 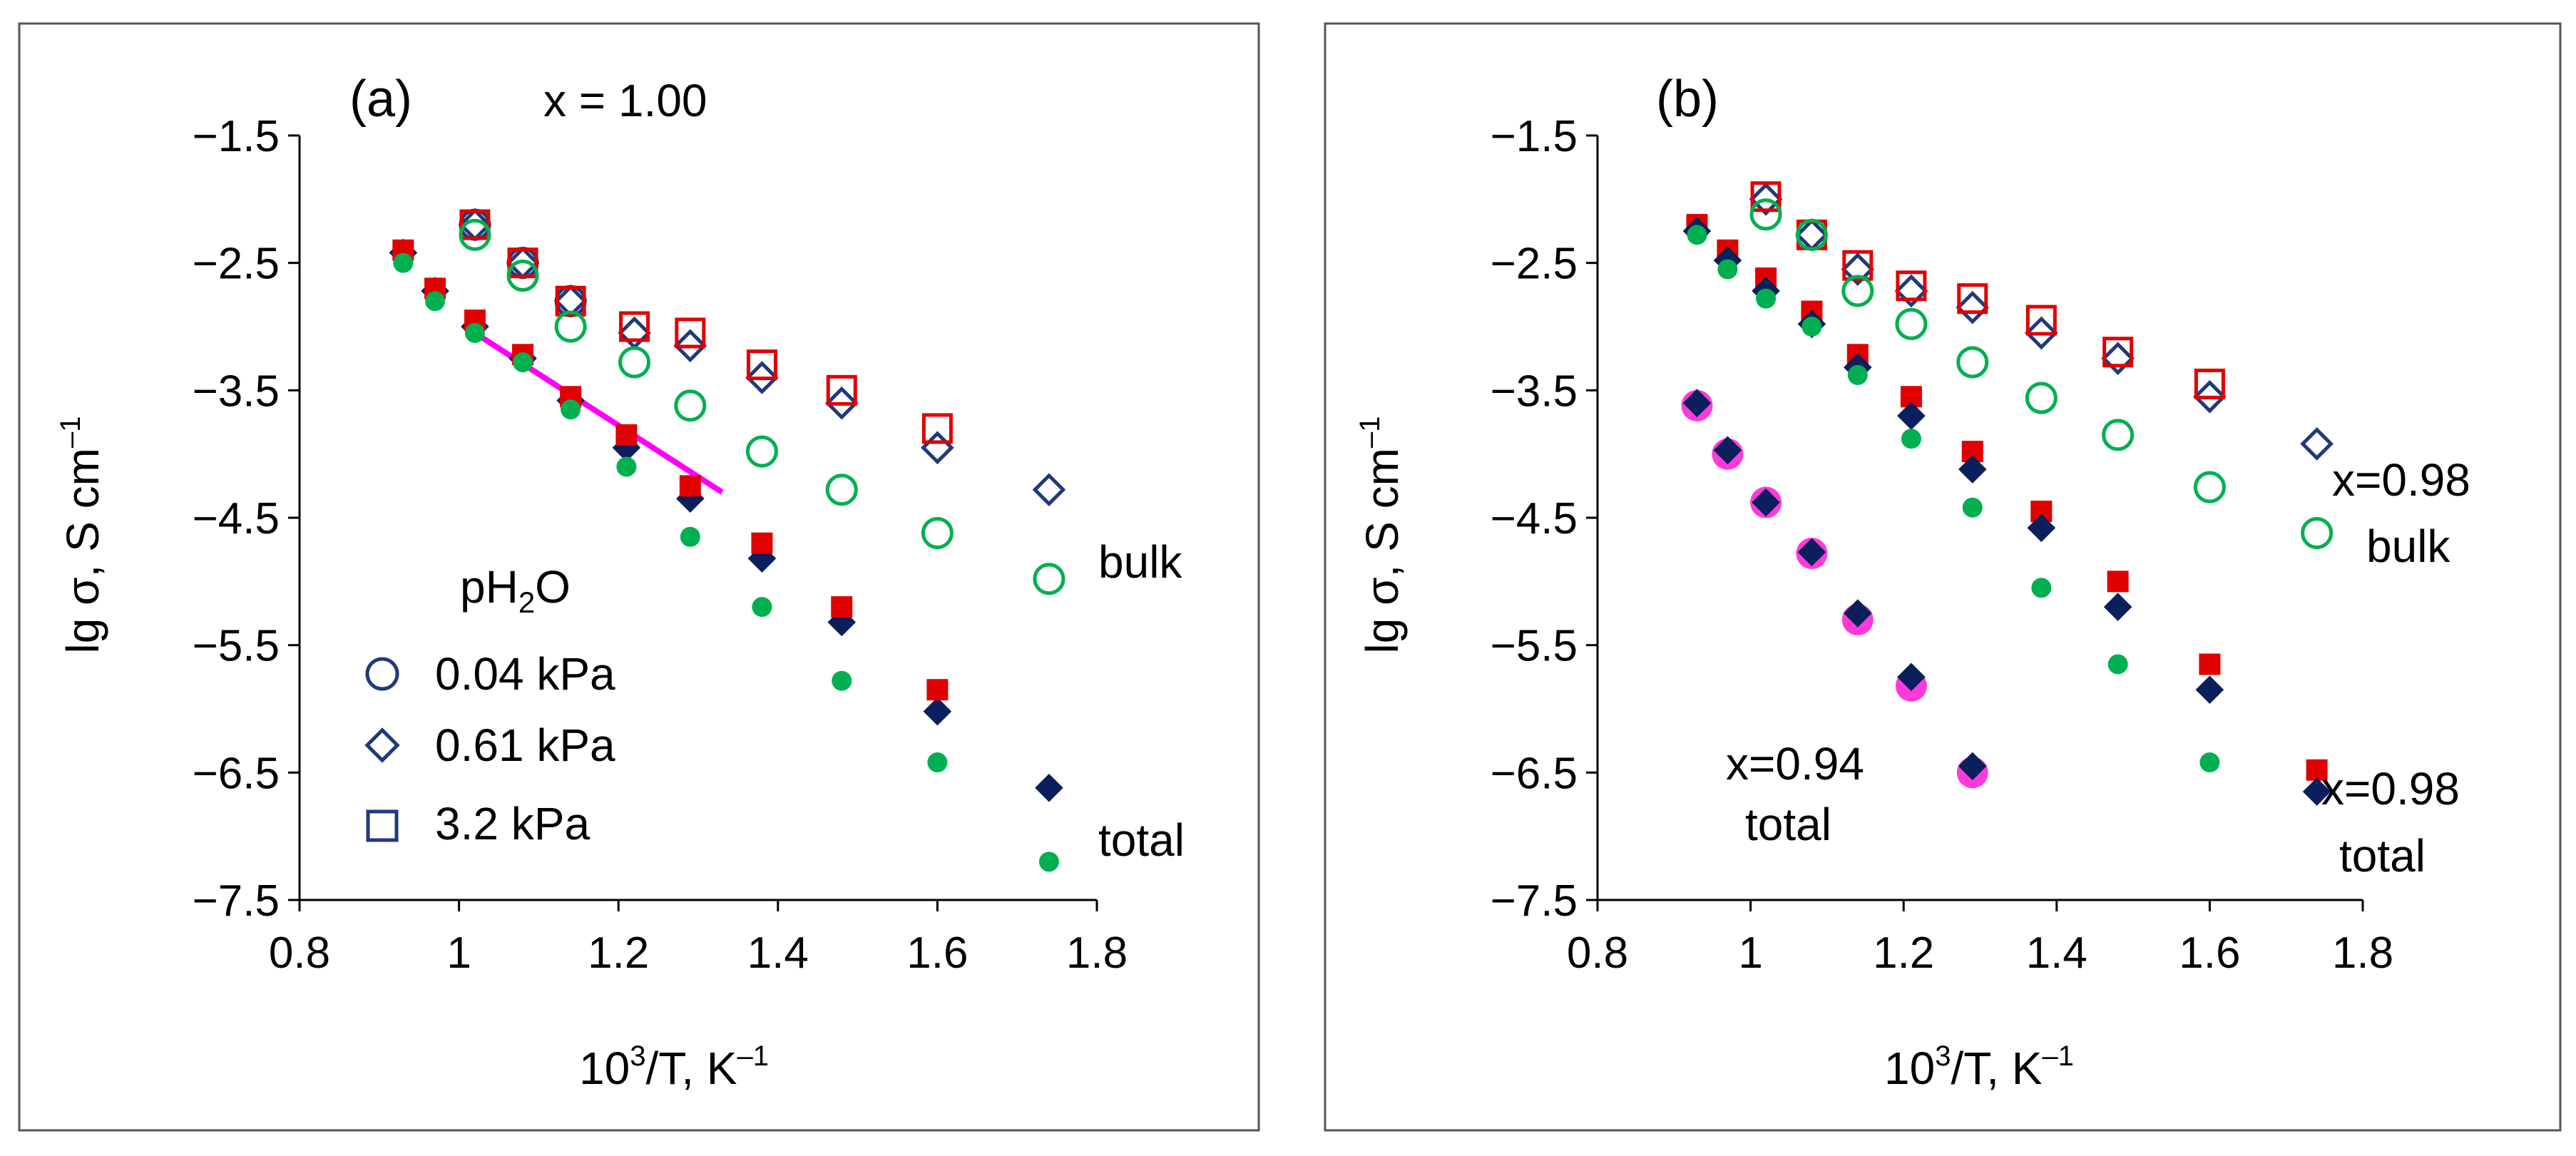 What do you see at coordinates (1597, 953) in the screenshot?
I see `x-tick-label: 0.8` at bounding box center [1597, 953].